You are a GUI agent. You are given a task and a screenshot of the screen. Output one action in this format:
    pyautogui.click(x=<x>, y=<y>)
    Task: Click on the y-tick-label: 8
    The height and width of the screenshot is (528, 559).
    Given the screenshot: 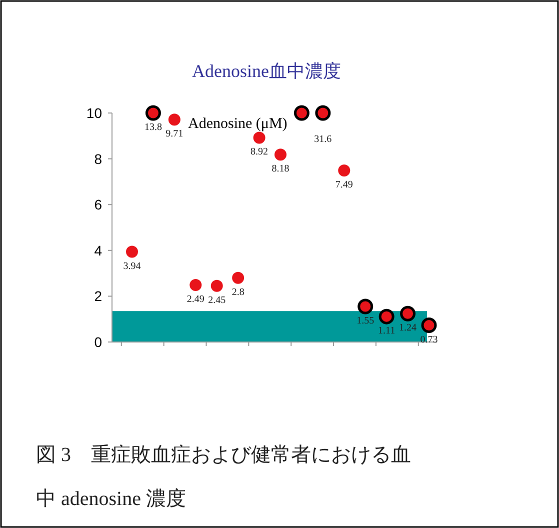 What is the action you would take?
    pyautogui.click(x=98, y=158)
    